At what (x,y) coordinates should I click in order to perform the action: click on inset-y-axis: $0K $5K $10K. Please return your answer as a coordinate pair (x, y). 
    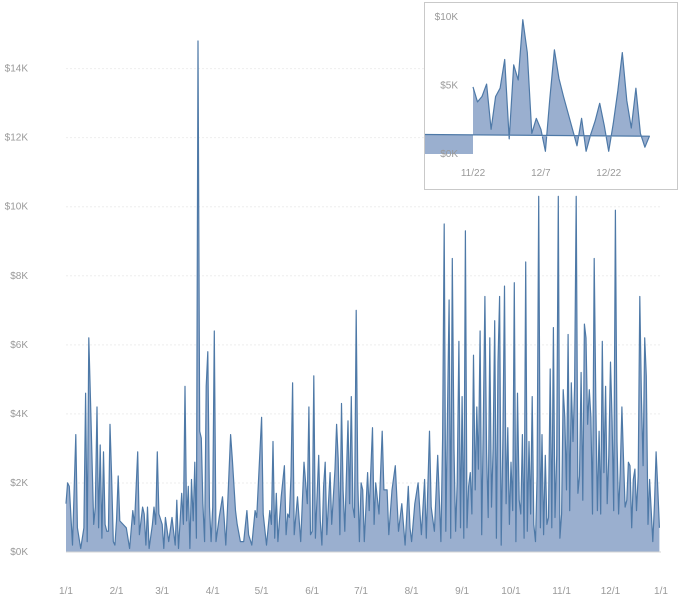
    Looking at the image, I should click on (447, 86).